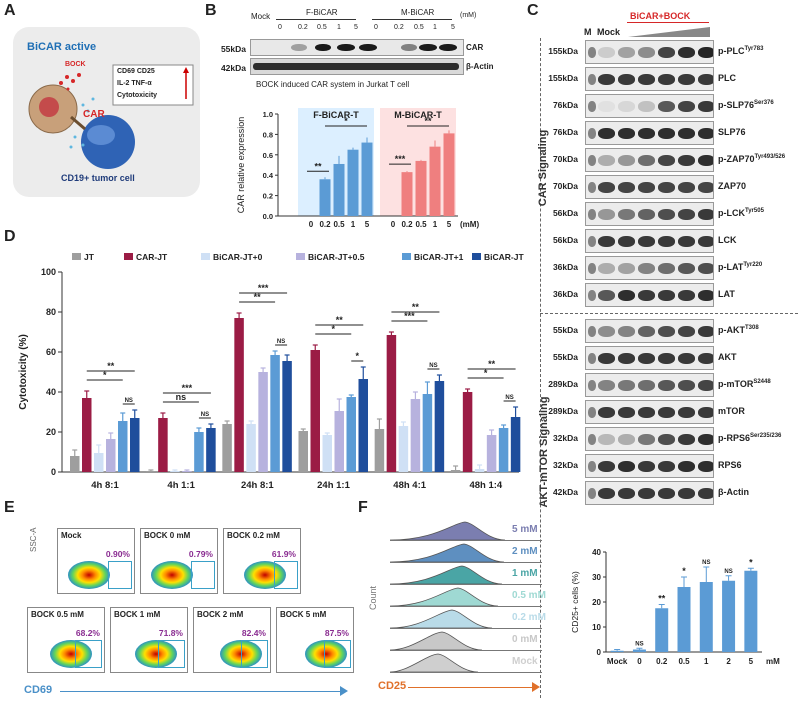 Image resolution: width=798 pixels, height=701 pixels. Describe the element at coordinates (211, 10) in the screenshot. I see `panel-label-b: B` at that location.